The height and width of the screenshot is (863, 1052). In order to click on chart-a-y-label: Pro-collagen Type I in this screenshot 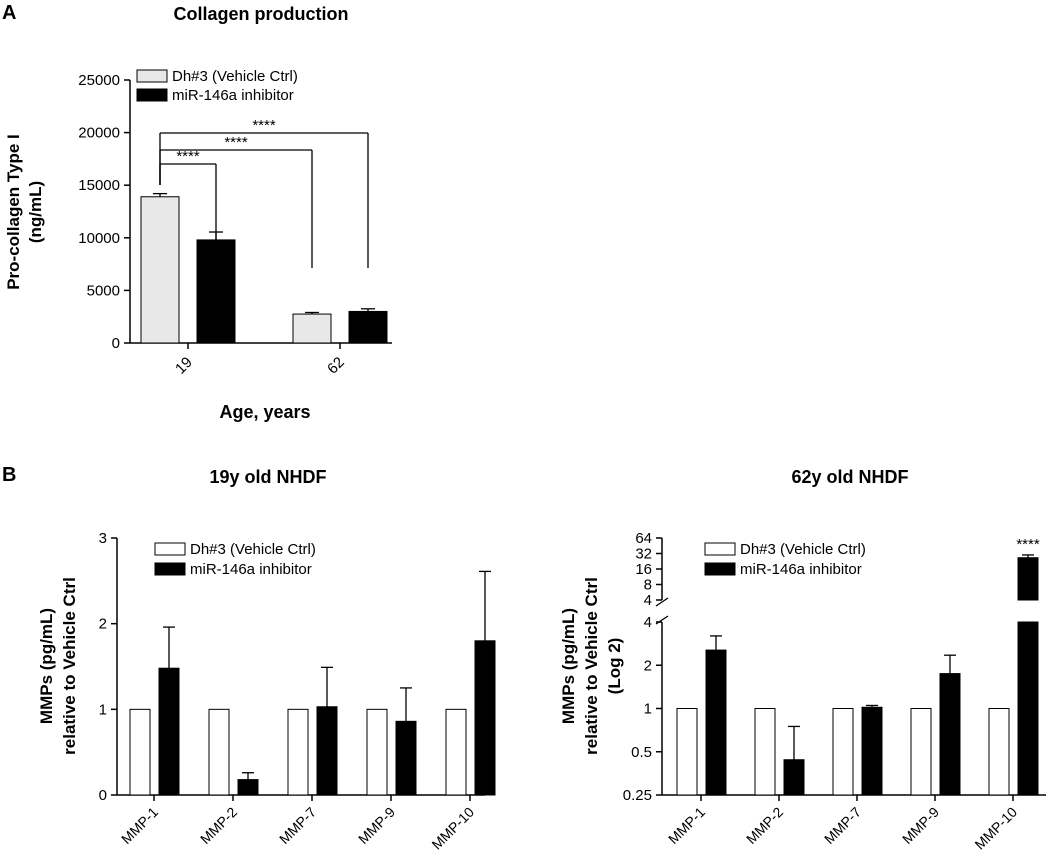, I will do `click(13, 212)`.